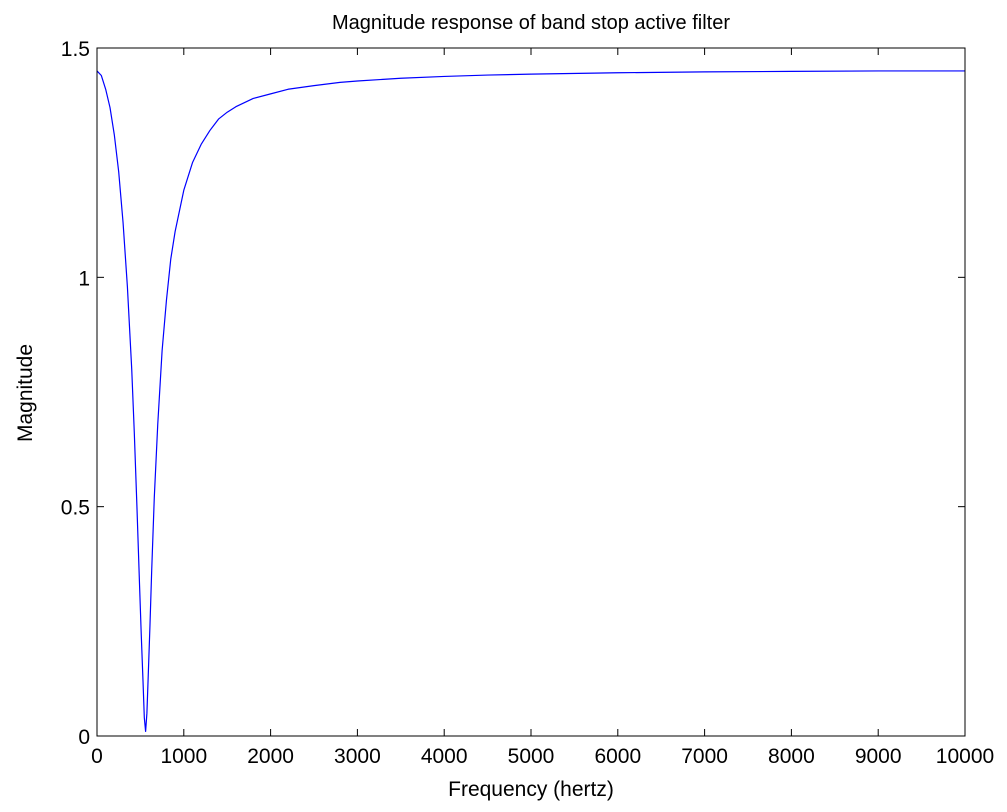 The height and width of the screenshot is (812, 1007). I want to click on x-tick-label: 5000, so click(531, 756).